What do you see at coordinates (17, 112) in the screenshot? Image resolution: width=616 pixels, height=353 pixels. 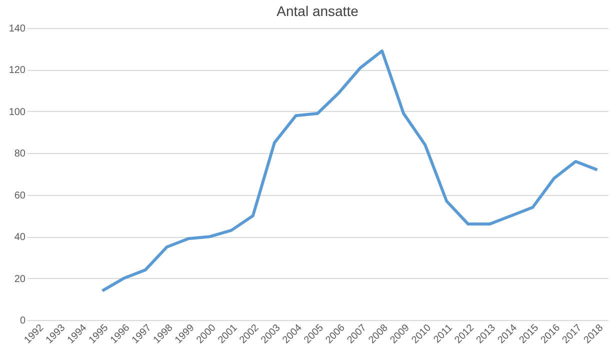 I see `y-tick-label: 100` at bounding box center [17, 112].